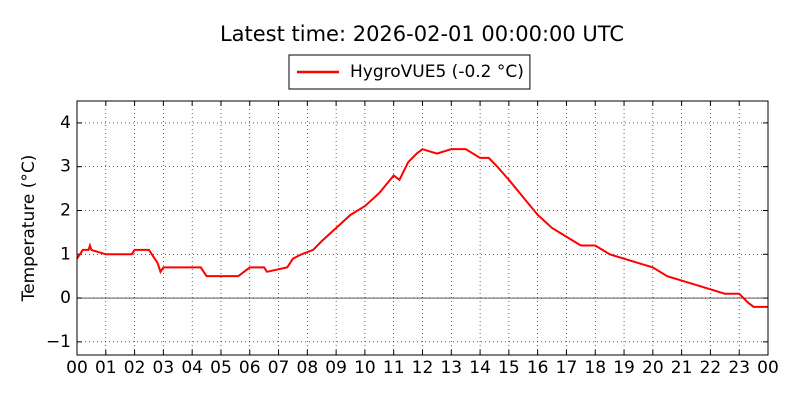 This screenshot has height=400, width=800. Describe the element at coordinates (65, 210) in the screenshot. I see `y-tick-label: 2` at that location.